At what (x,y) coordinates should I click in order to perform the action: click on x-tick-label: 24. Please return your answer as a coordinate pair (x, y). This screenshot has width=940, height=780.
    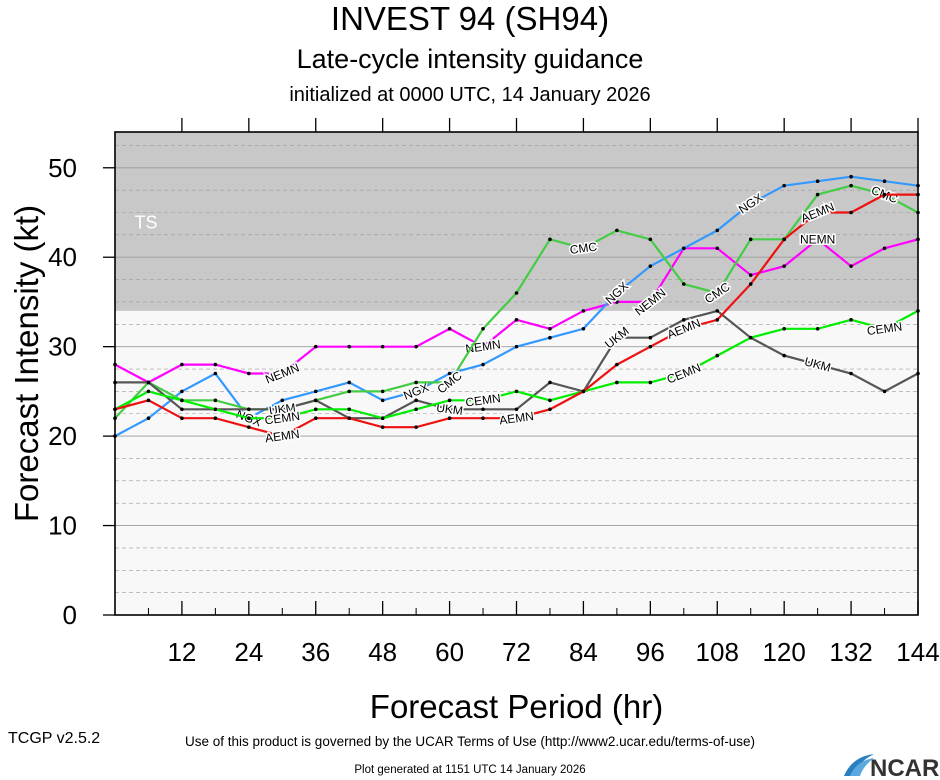
    Looking at the image, I should click on (248, 652).